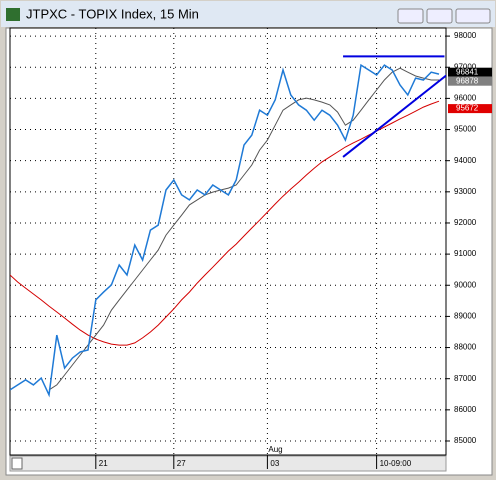  I want to click on y-tick-label: 96000, so click(465, 97).